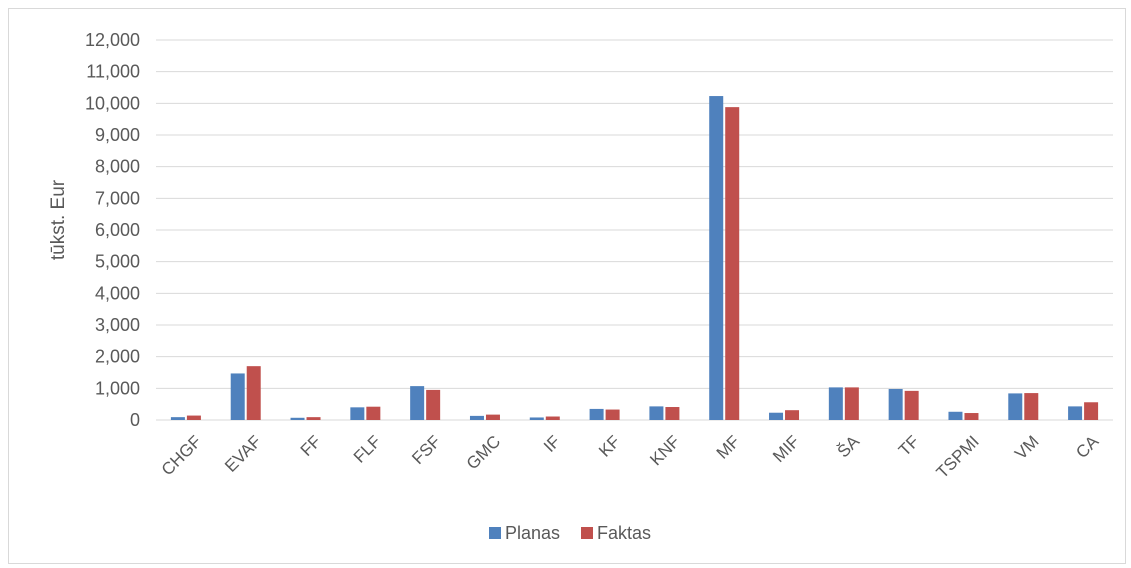 The width and height of the screenshot is (1131, 568). I want to click on x-tick-label: KF, so click(609, 446).